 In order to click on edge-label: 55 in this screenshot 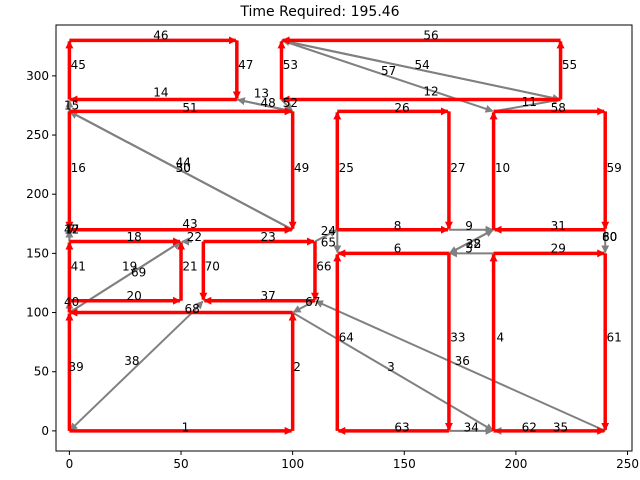, I will do `click(569, 65)`.